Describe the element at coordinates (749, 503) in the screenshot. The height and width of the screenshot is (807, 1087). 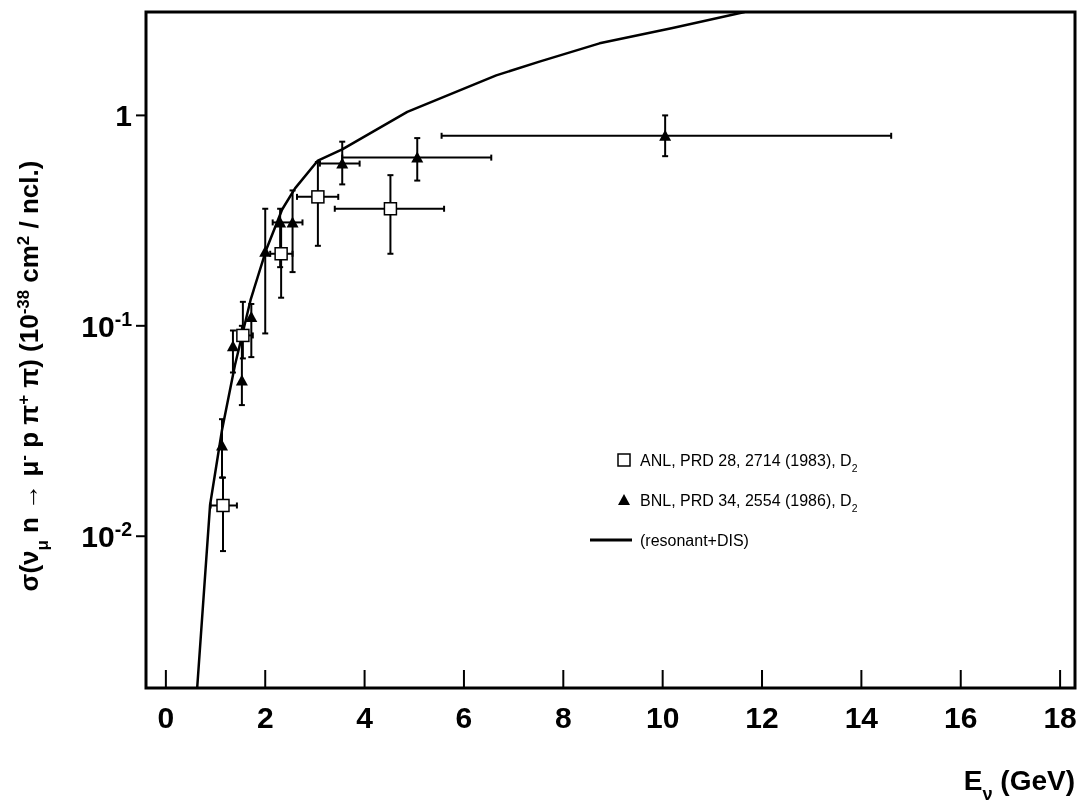
I see `legend-label: BNL, PRD 34, 2554 (1986), D$_{2}$` at that location.